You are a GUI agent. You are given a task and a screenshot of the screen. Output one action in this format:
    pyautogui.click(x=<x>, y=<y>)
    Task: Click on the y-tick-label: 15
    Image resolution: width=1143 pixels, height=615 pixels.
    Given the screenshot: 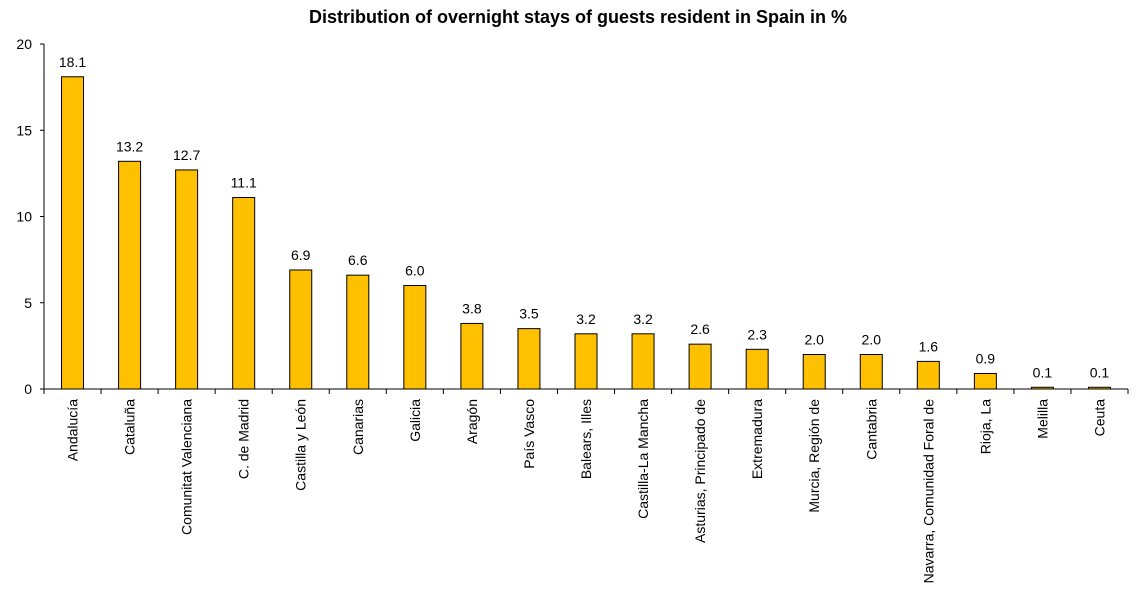 What is the action you would take?
    pyautogui.click(x=24, y=130)
    